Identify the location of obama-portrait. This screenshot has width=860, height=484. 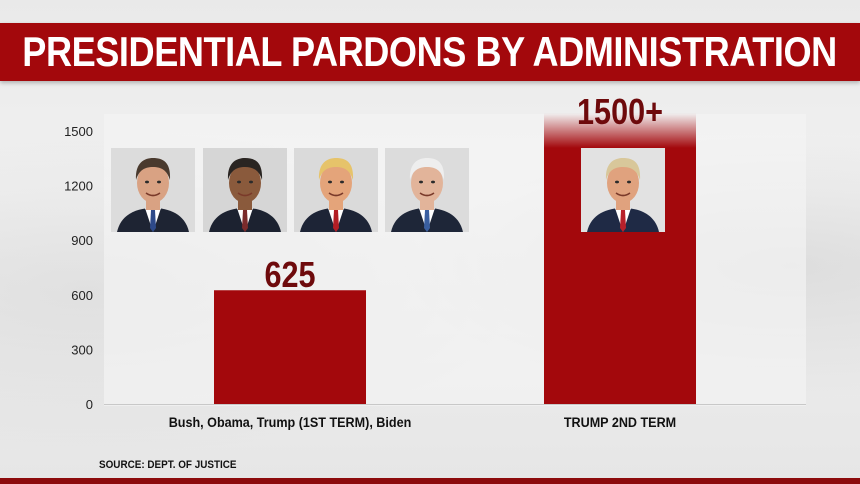
(245, 190).